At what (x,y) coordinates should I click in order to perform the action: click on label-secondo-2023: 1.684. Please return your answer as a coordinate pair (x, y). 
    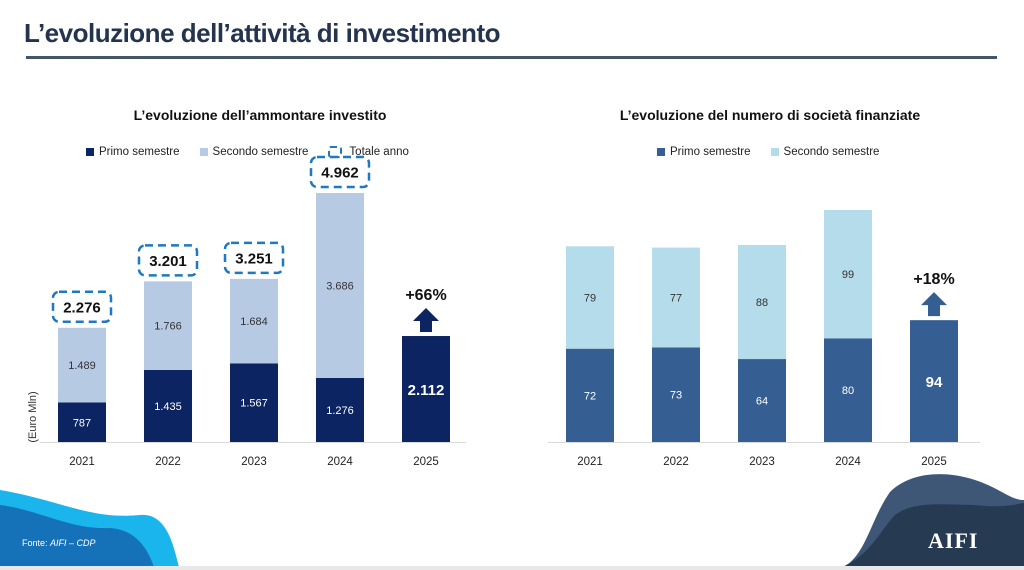
    Looking at the image, I should click on (254, 322).